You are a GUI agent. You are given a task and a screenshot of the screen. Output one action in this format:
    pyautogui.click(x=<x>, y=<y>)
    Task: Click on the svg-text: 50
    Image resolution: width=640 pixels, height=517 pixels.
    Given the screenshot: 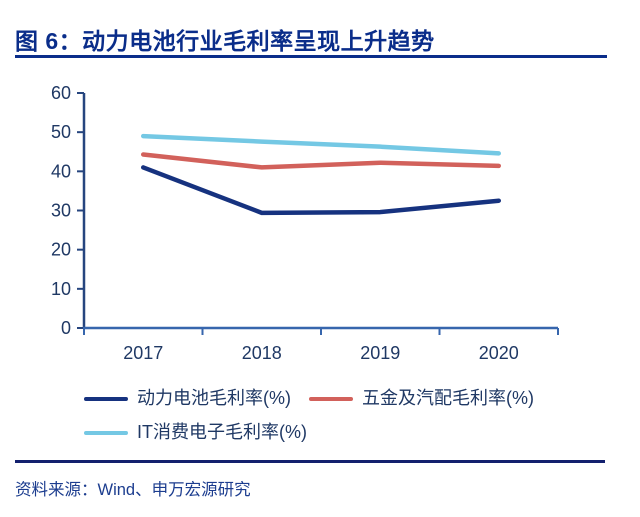 What is the action you would take?
    pyautogui.click(x=61, y=132)
    